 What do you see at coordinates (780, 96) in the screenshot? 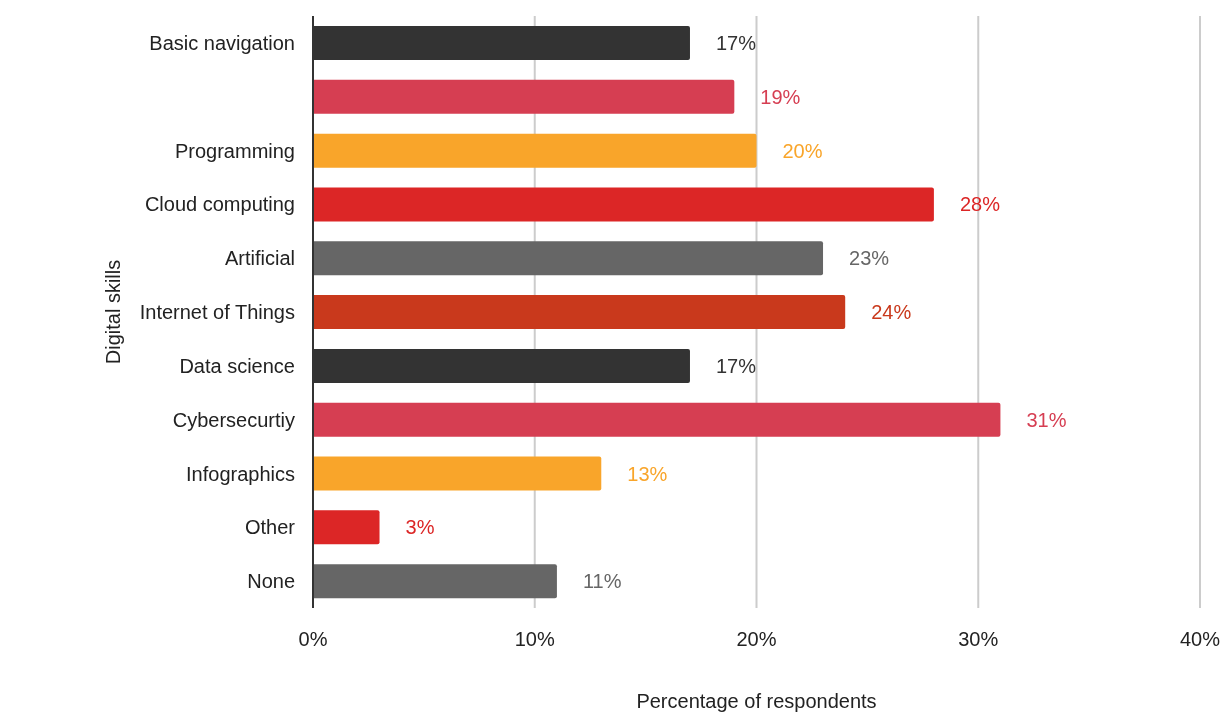
I see `data-label: 19%` at bounding box center [780, 96].